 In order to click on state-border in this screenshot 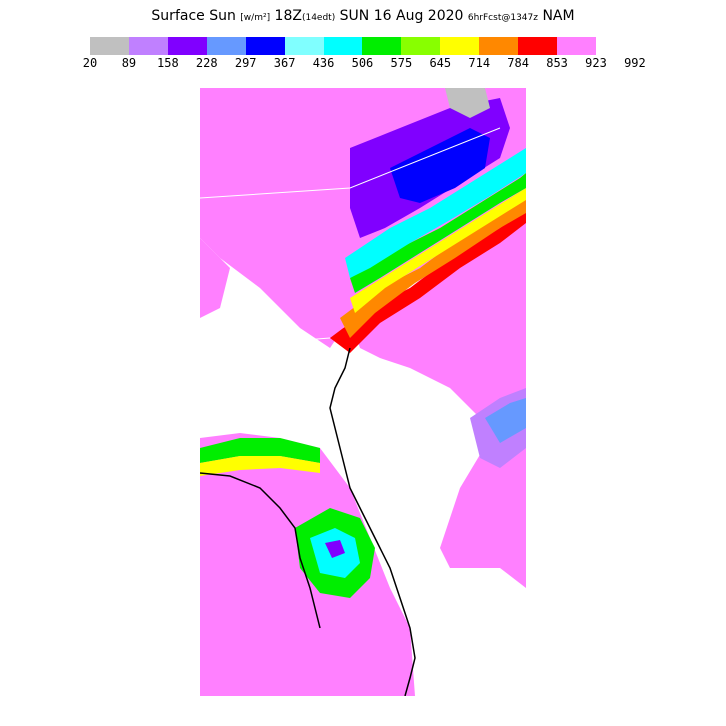, I will do `click(350, 238)`.